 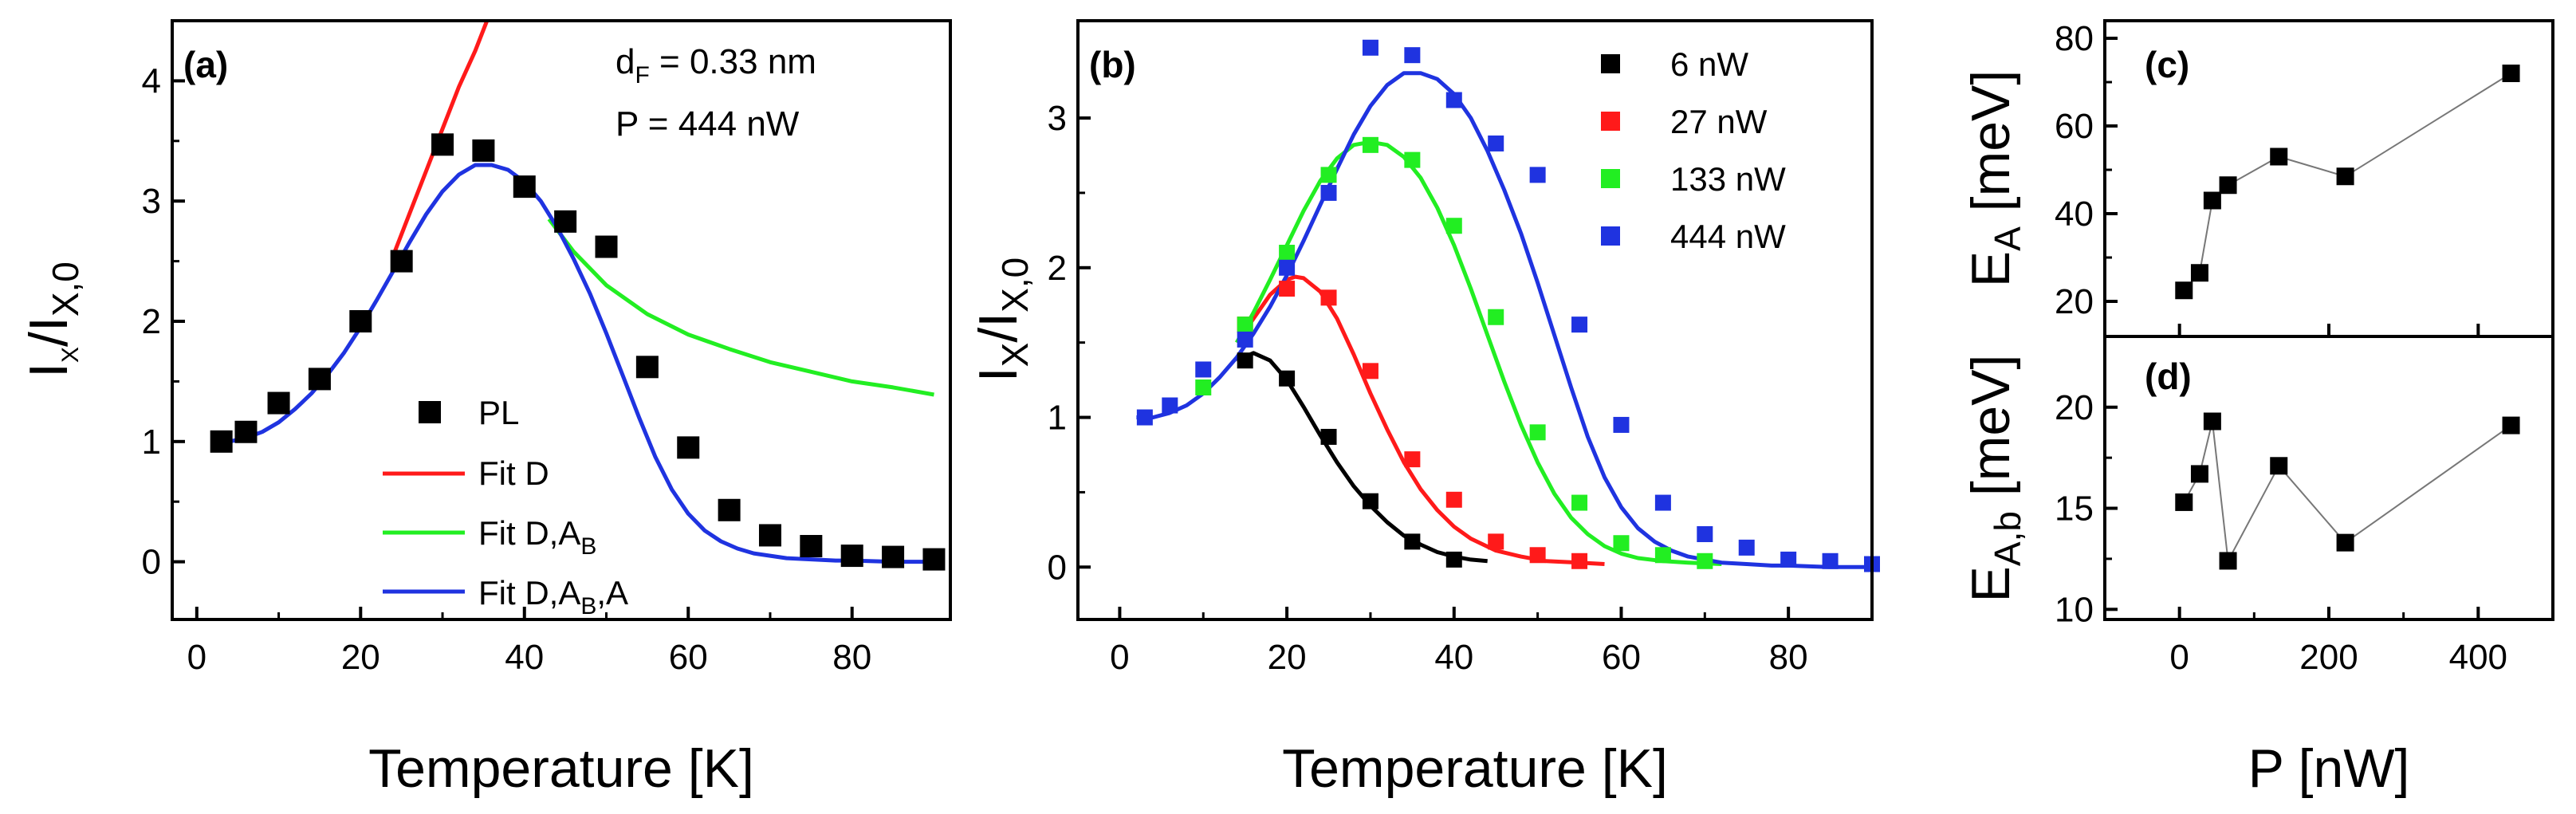 What do you see at coordinates (1610, 178) in the screenshot?
I see `legend-marker-133nw` at bounding box center [1610, 178].